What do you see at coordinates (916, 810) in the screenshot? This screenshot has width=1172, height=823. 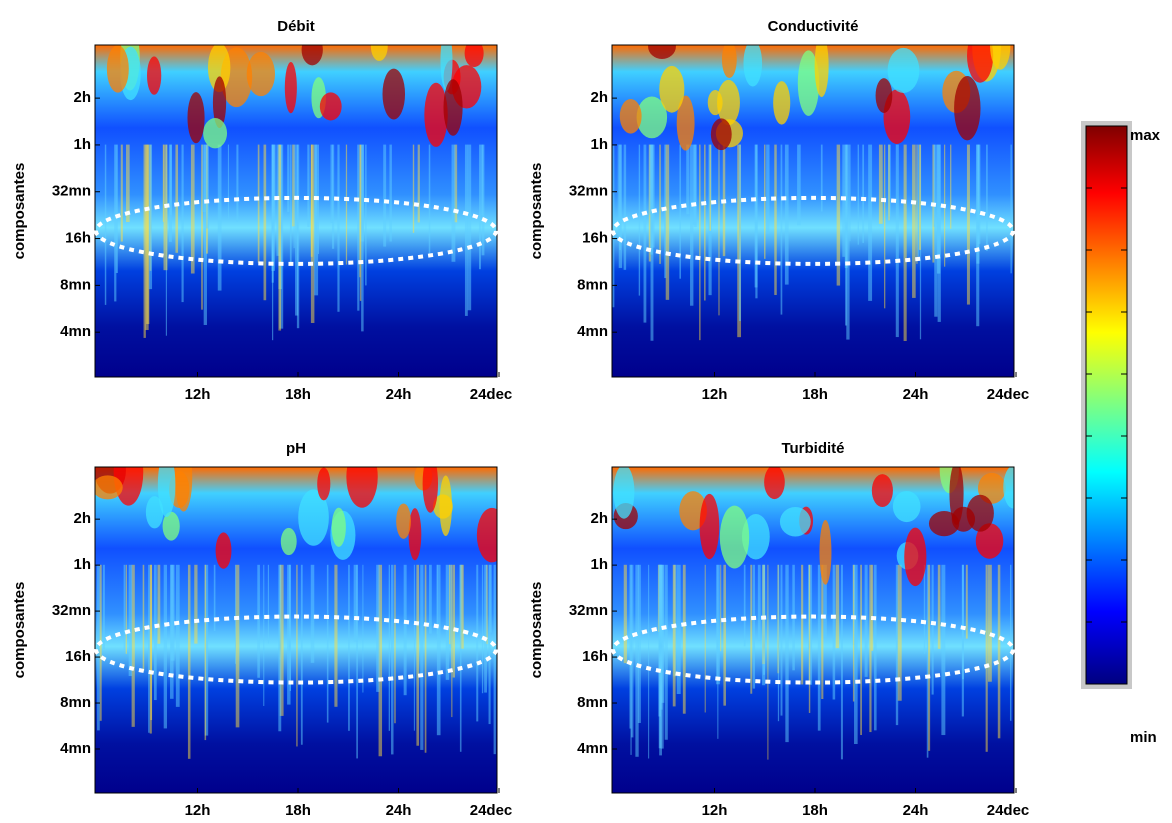 I see `x-tick-label: 24h` at bounding box center [916, 810].